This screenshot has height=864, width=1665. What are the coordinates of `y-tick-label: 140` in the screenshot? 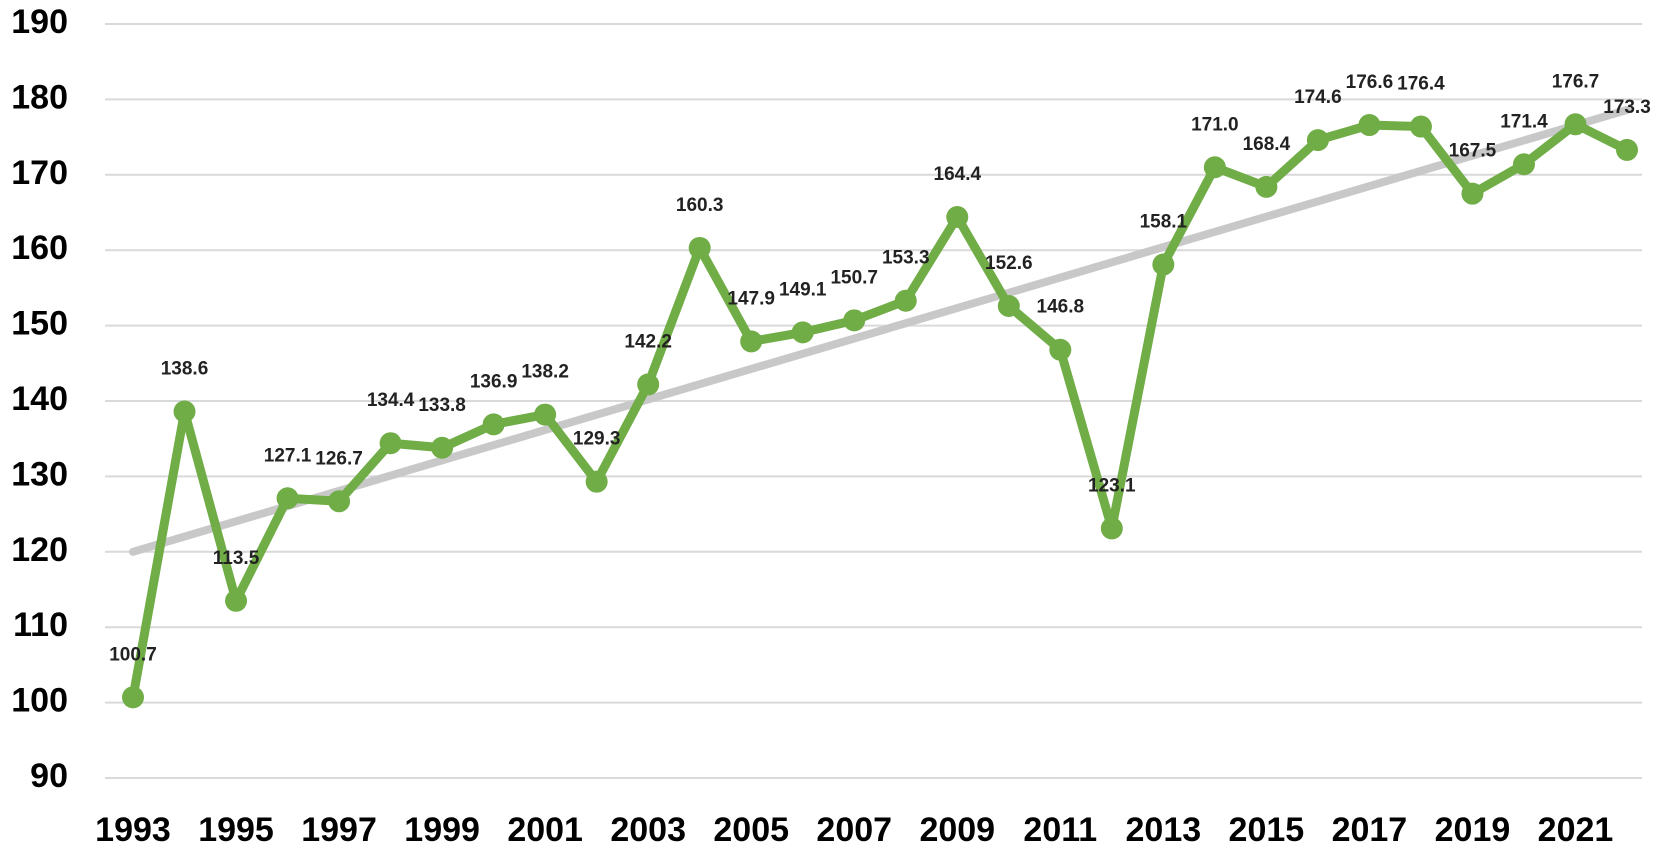 It's located at (39, 399).